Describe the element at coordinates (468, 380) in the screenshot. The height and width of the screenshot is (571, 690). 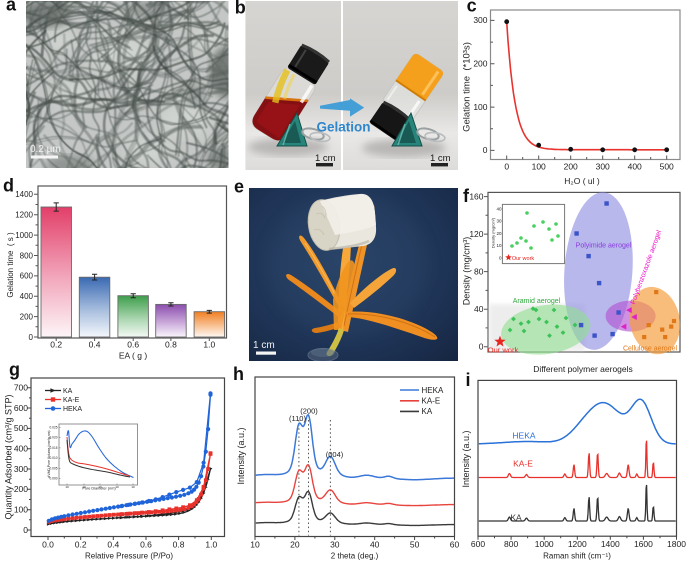
I see `svg-text: i` at that location.